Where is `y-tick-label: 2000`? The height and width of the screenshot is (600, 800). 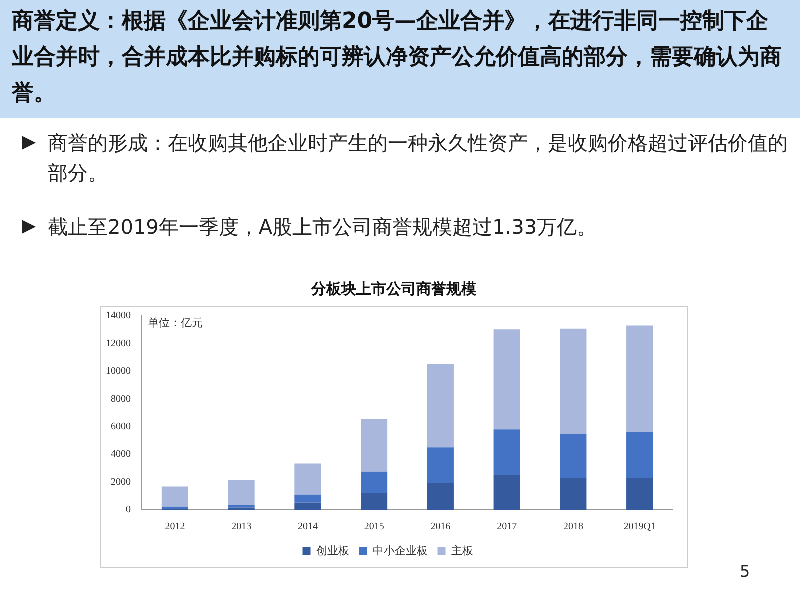 y-tick-label: 2000 is located at coordinates (121, 482).